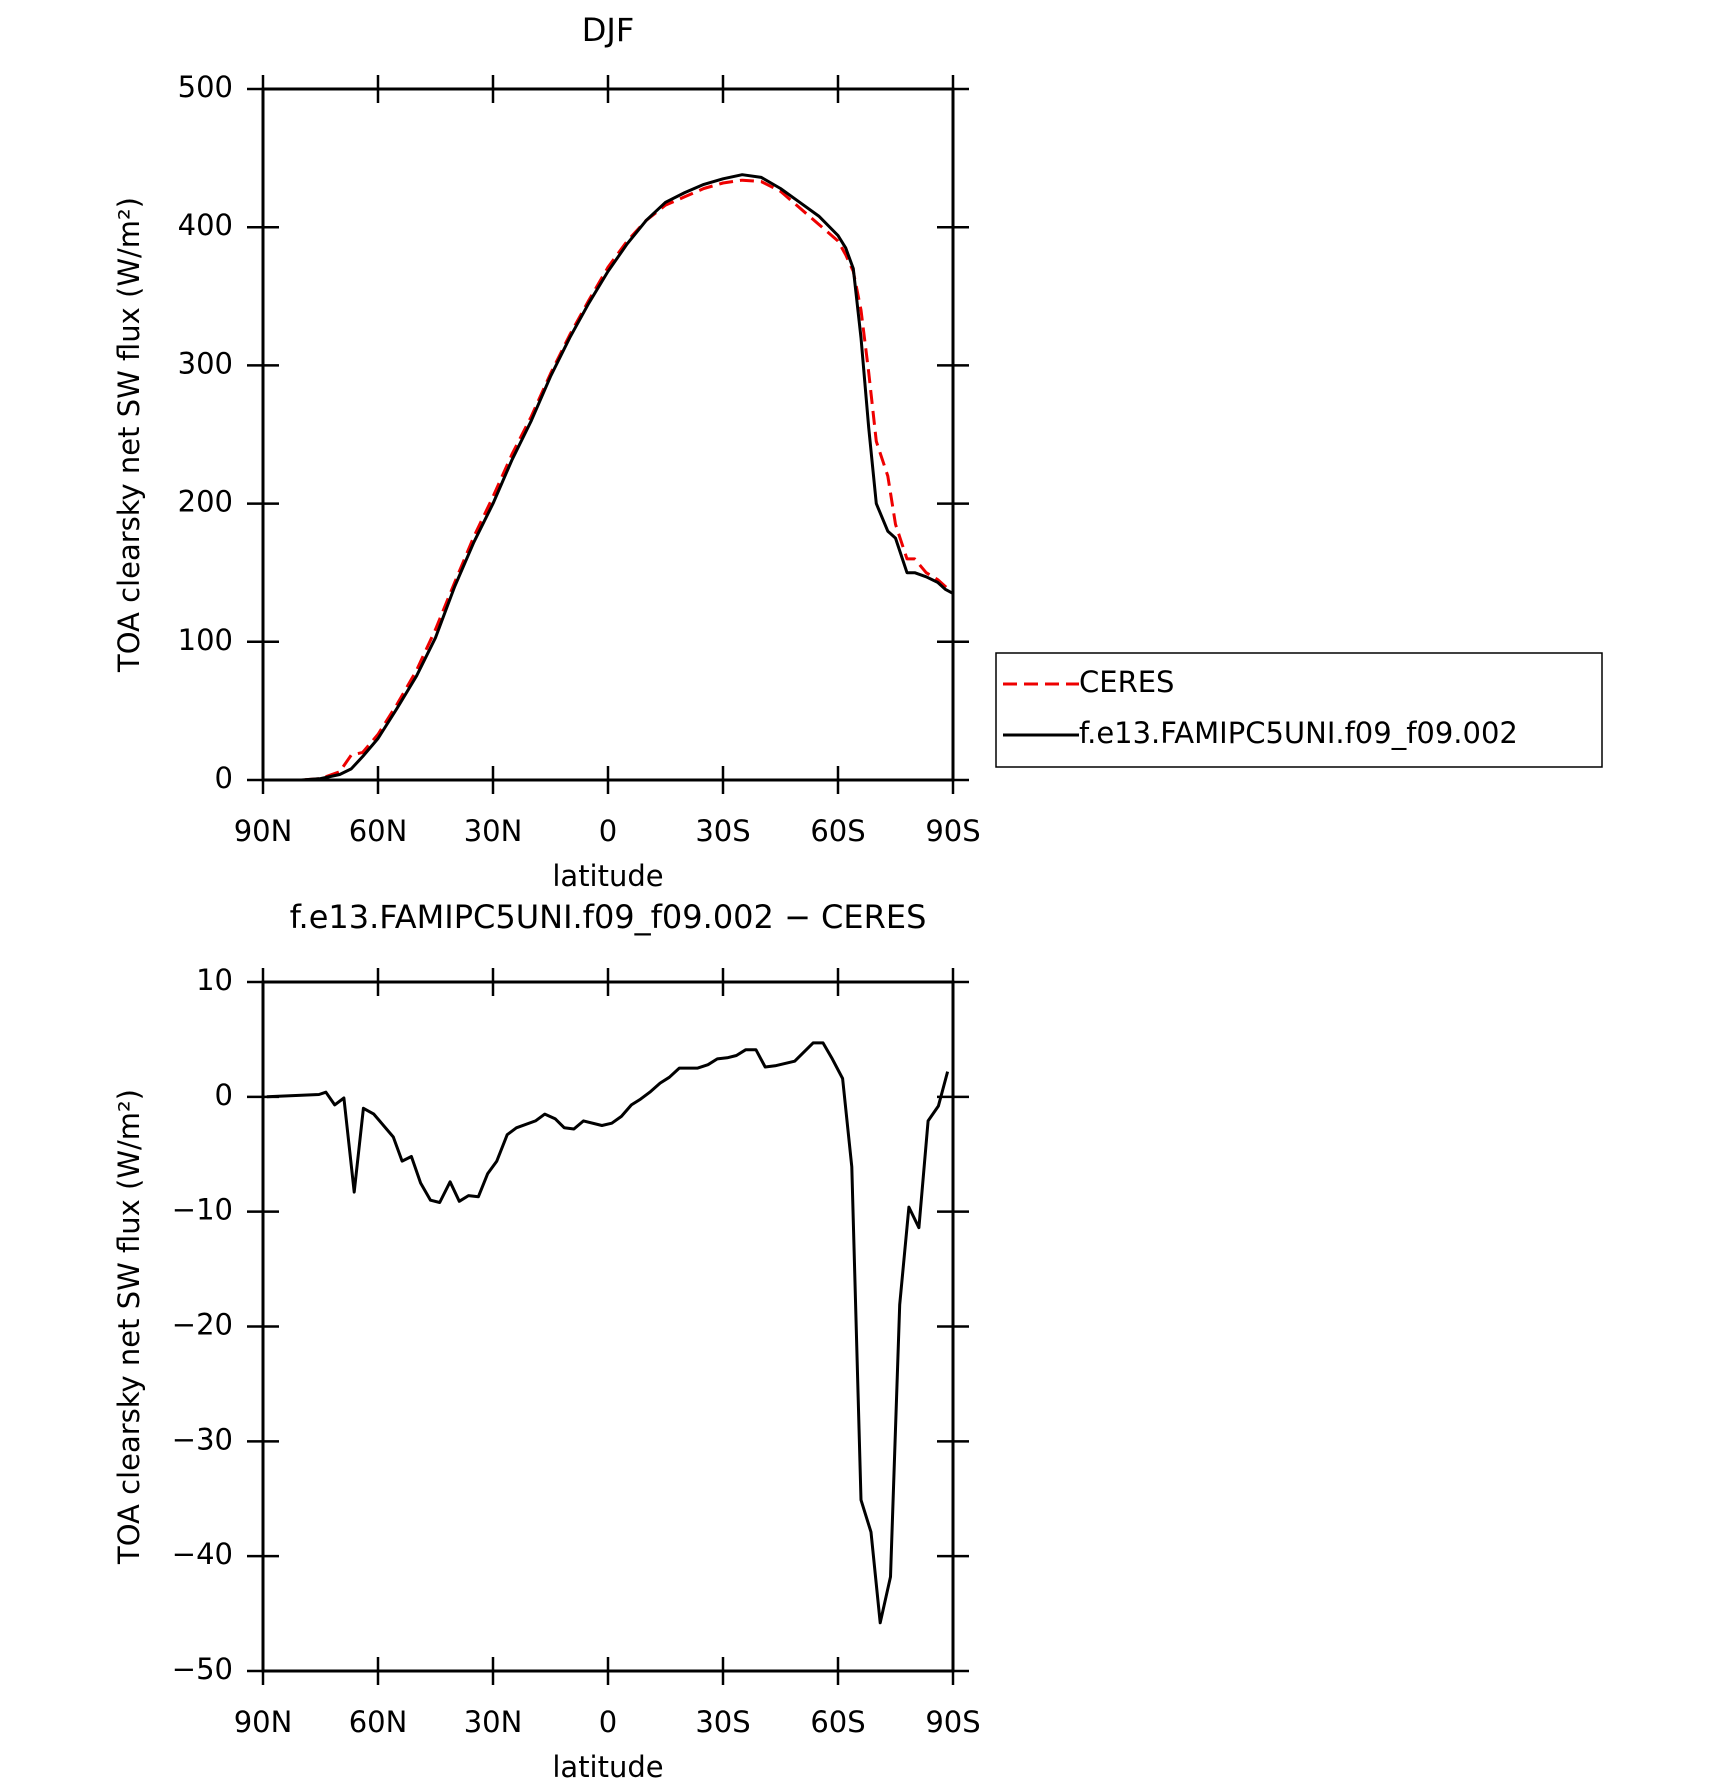  Describe the element at coordinates (214, 980) in the screenshot. I see `y-tick-label: 10` at that location.